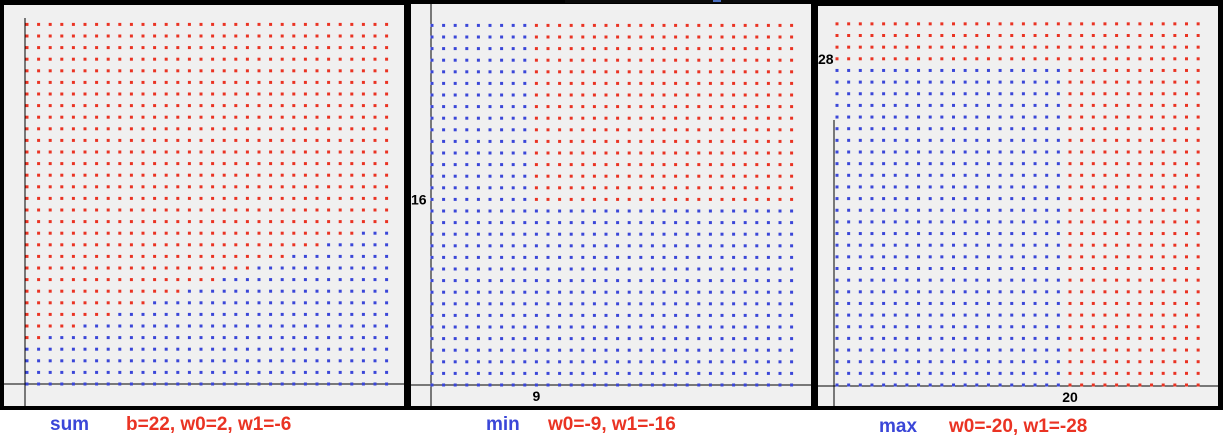  Describe the element at coordinates (503, 424) in the screenshot. I see `min-caption-label: min` at that location.